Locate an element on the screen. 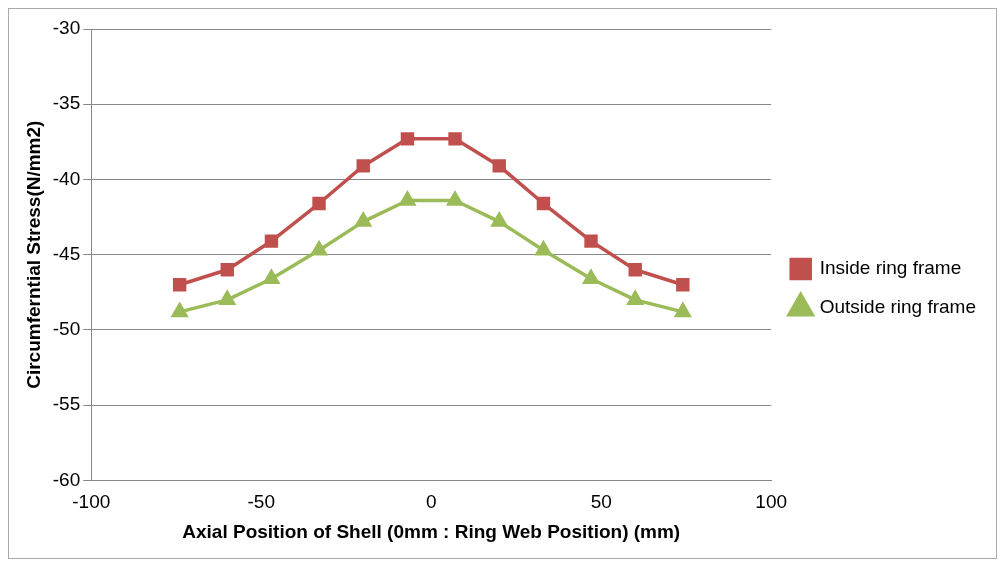 The width and height of the screenshot is (1005, 567). y-tick-label: -30 is located at coordinates (66, 28).